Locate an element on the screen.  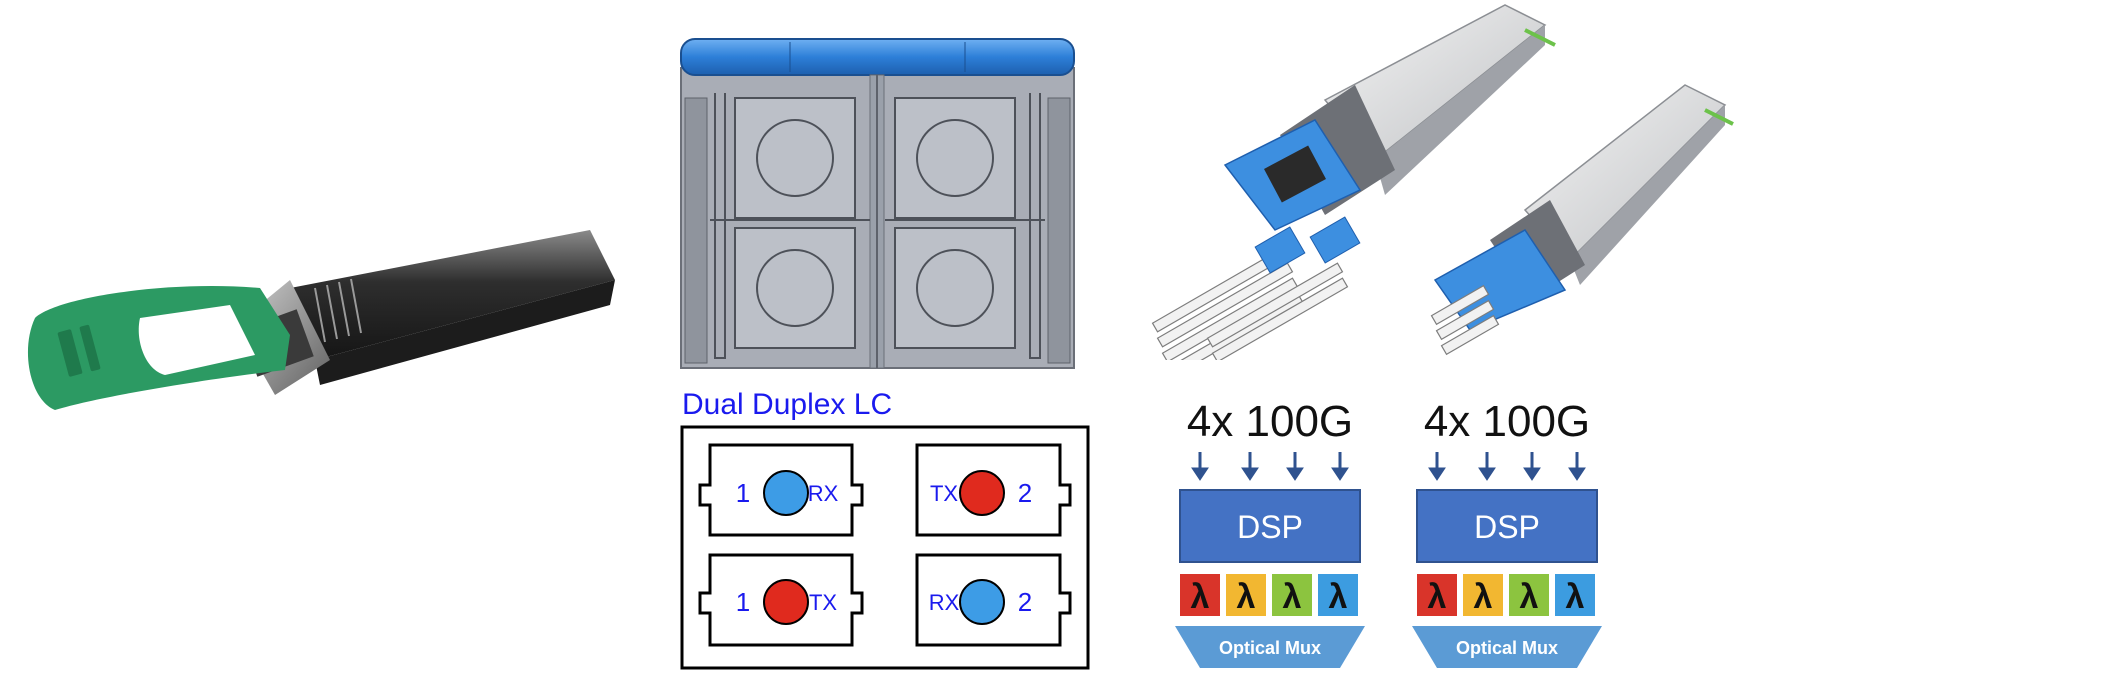
dsp-block-module-1: 4x 100G DSP λ λ λ λ Optical Mux is located at coordinates (1270, 532).